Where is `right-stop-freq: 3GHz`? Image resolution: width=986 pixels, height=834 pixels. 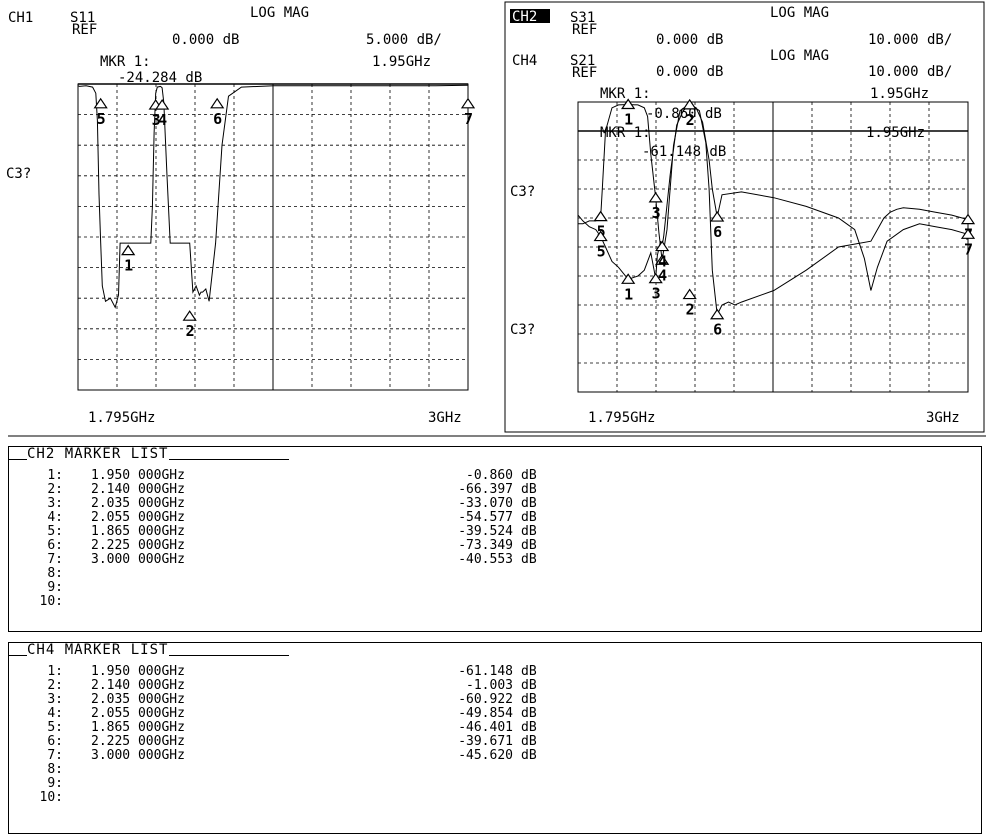
right-stop-freq: 3GHz is located at coordinates (943, 418).